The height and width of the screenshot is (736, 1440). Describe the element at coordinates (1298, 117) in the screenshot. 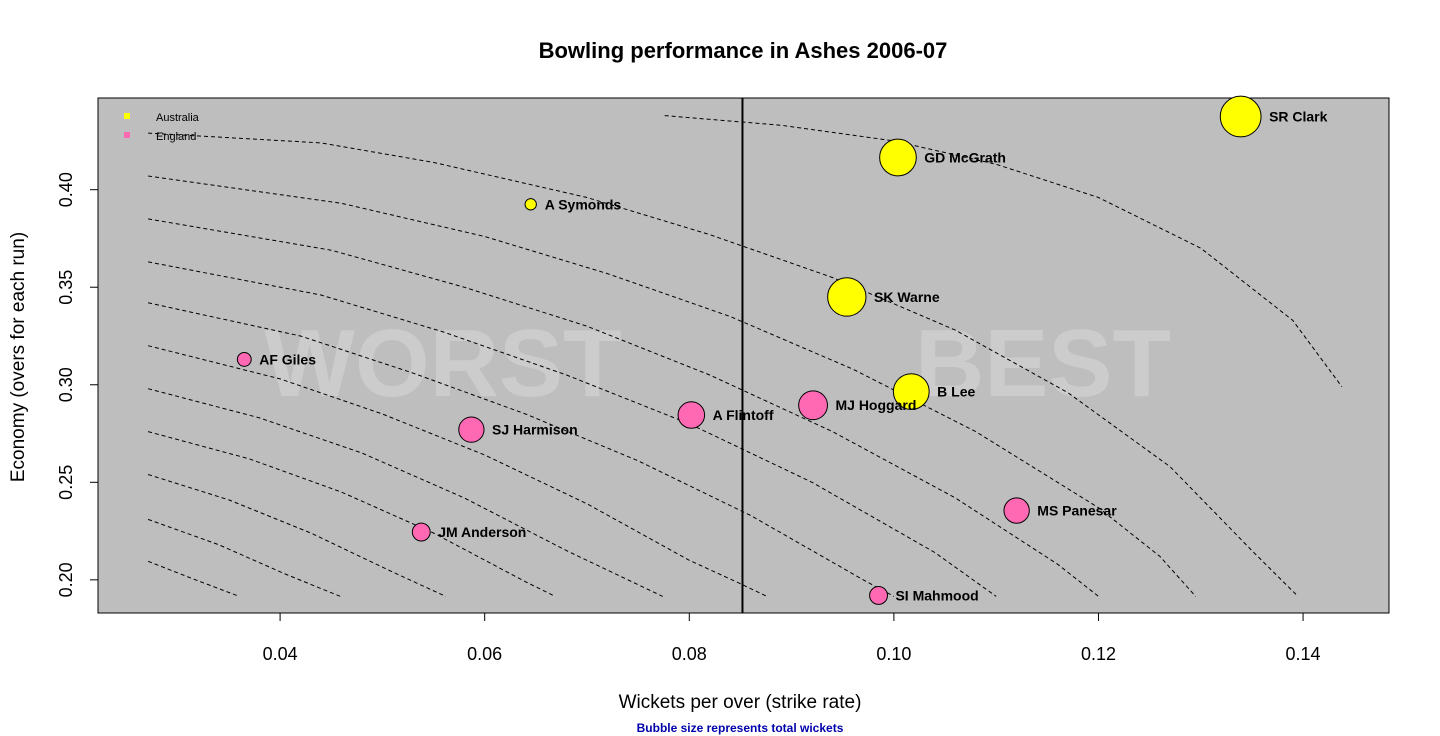

I see `label-sr-clark: SR Clark` at that location.